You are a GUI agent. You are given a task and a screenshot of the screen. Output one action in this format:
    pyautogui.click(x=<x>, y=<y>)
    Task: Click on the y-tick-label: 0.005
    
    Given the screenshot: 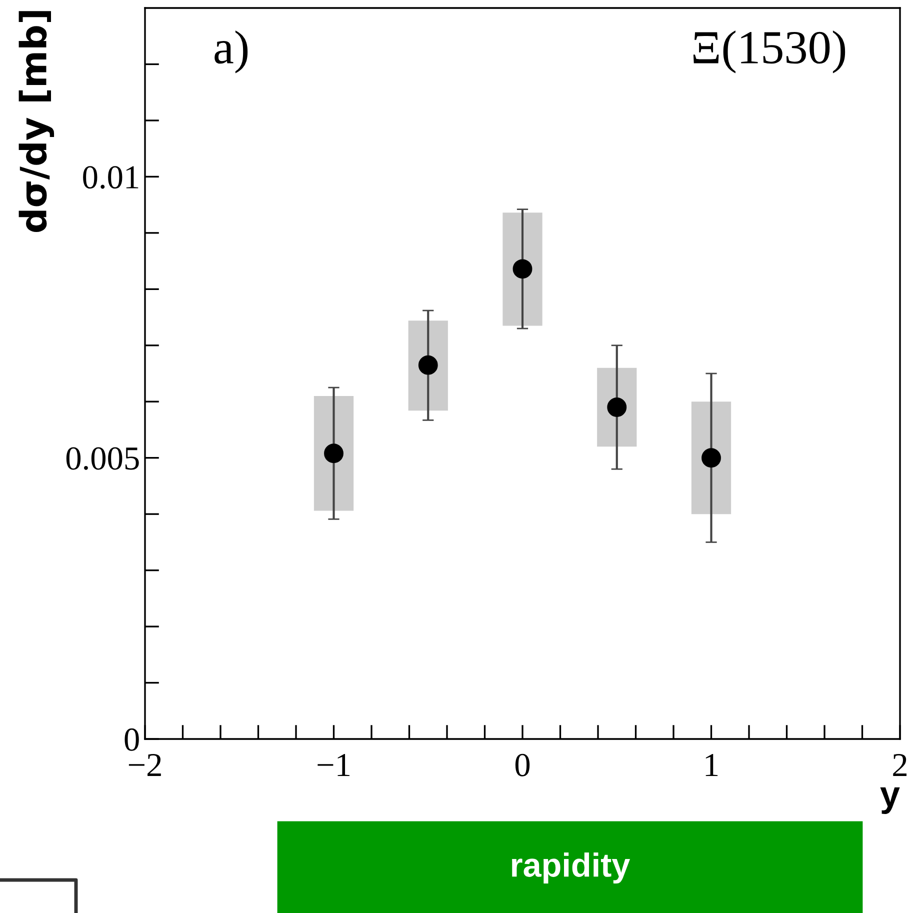 What is the action you would take?
    pyautogui.click(x=102, y=458)
    